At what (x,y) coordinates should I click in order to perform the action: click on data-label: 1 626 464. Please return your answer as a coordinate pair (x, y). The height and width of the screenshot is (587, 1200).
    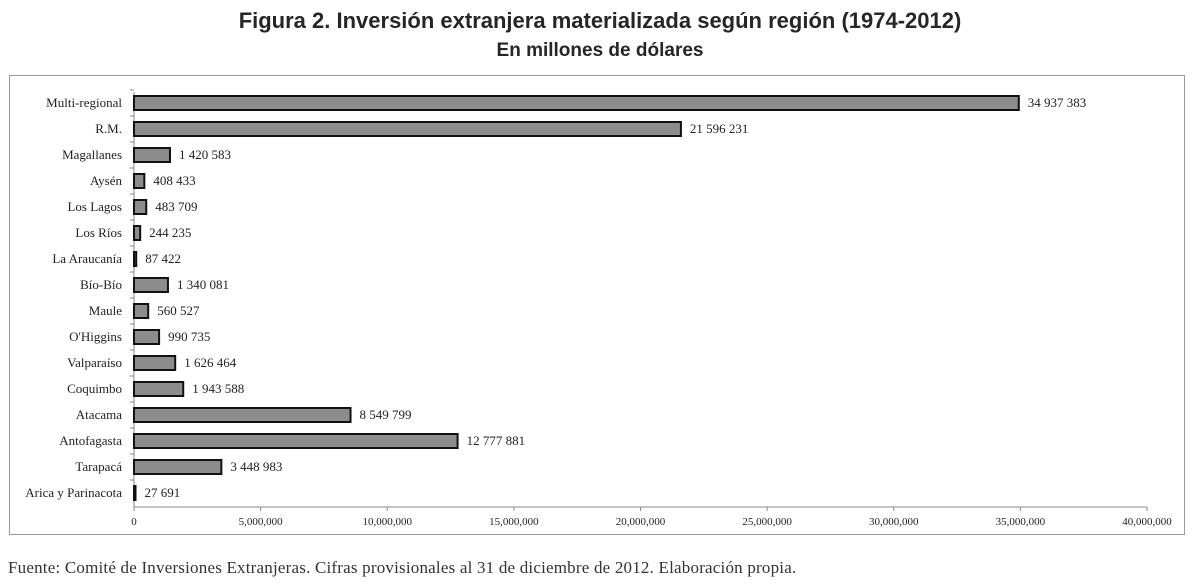
    Looking at the image, I should click on (210, 362).